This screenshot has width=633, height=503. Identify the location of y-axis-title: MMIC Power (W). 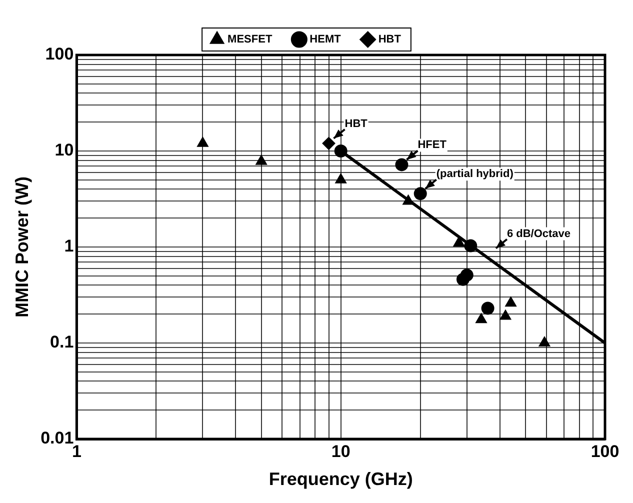
(22, 247).